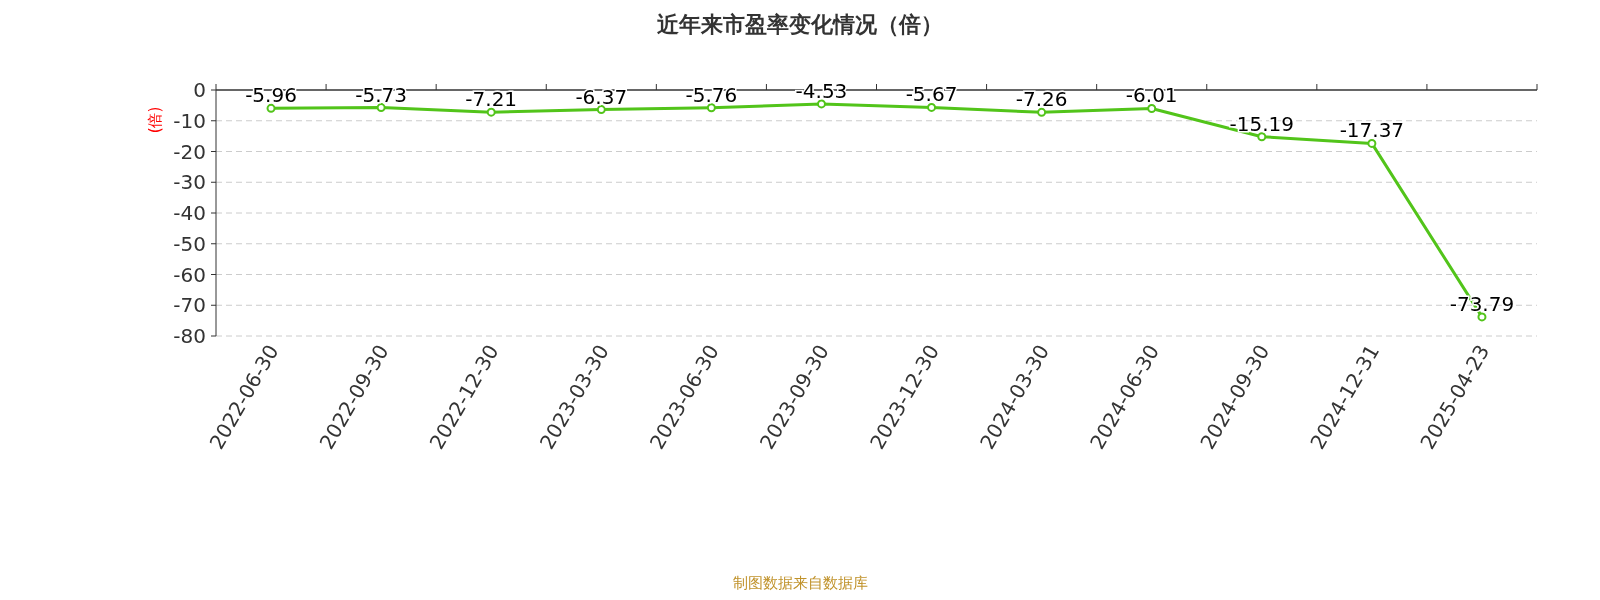 The image size is (1600, 600). Describe the element at coordinates (189, 182) in the screenshot. I see `y-tick-label: -30` at that location.